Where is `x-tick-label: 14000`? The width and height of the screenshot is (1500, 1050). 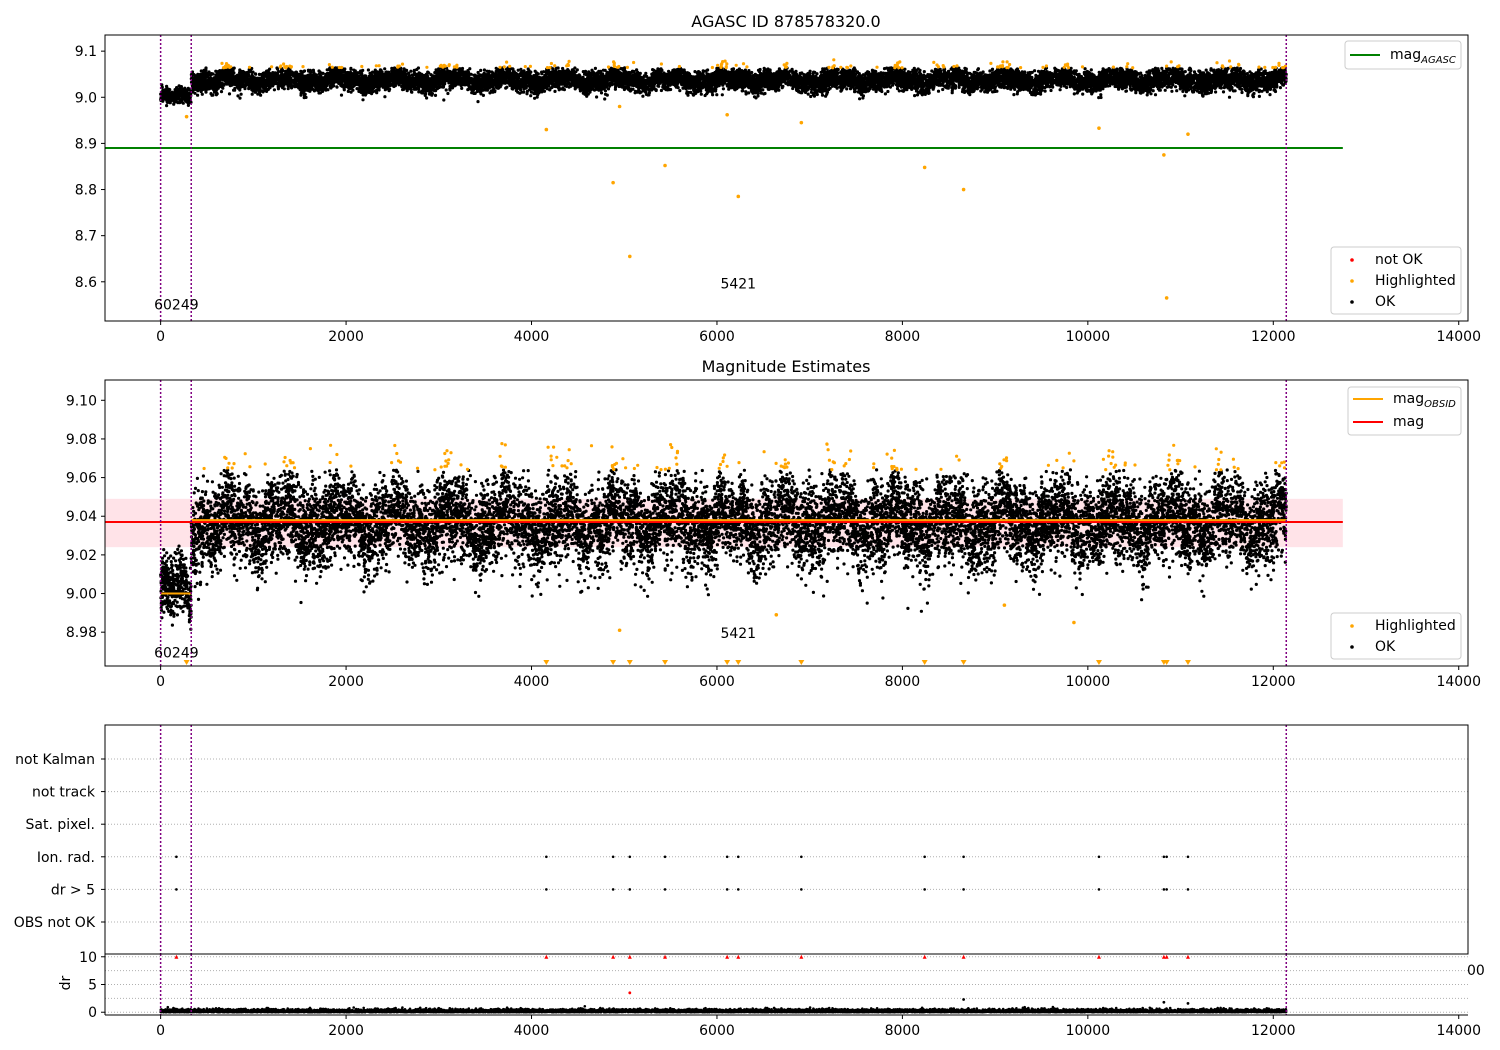 x-tick-label: 14000 is located at coordinates (1458, 1031).